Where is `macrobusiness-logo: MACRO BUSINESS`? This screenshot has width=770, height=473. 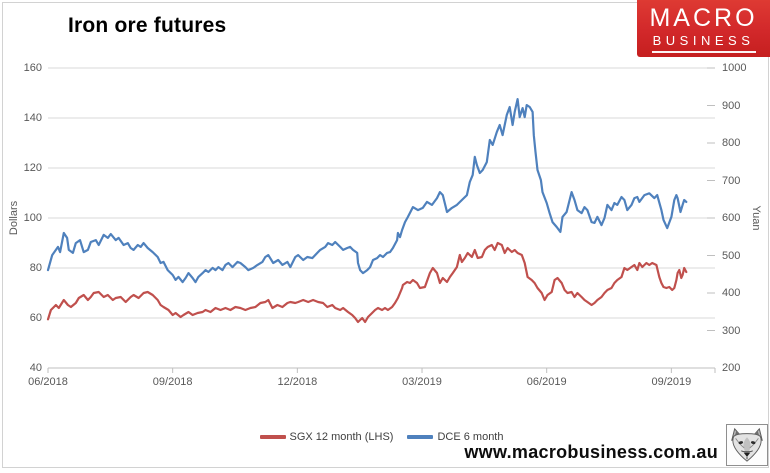 macrobusiness-logo: MACRO BUSINESS is located at coordinates (703, 28).